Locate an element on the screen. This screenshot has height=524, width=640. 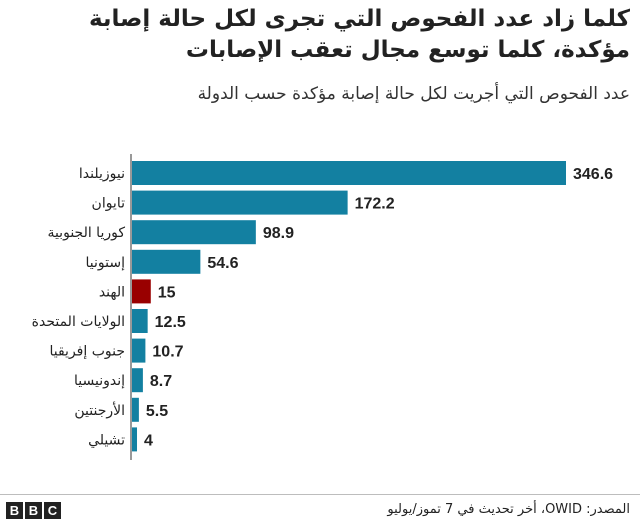
category-label: الولايات المتحدة is located at coordinates (78, 322).